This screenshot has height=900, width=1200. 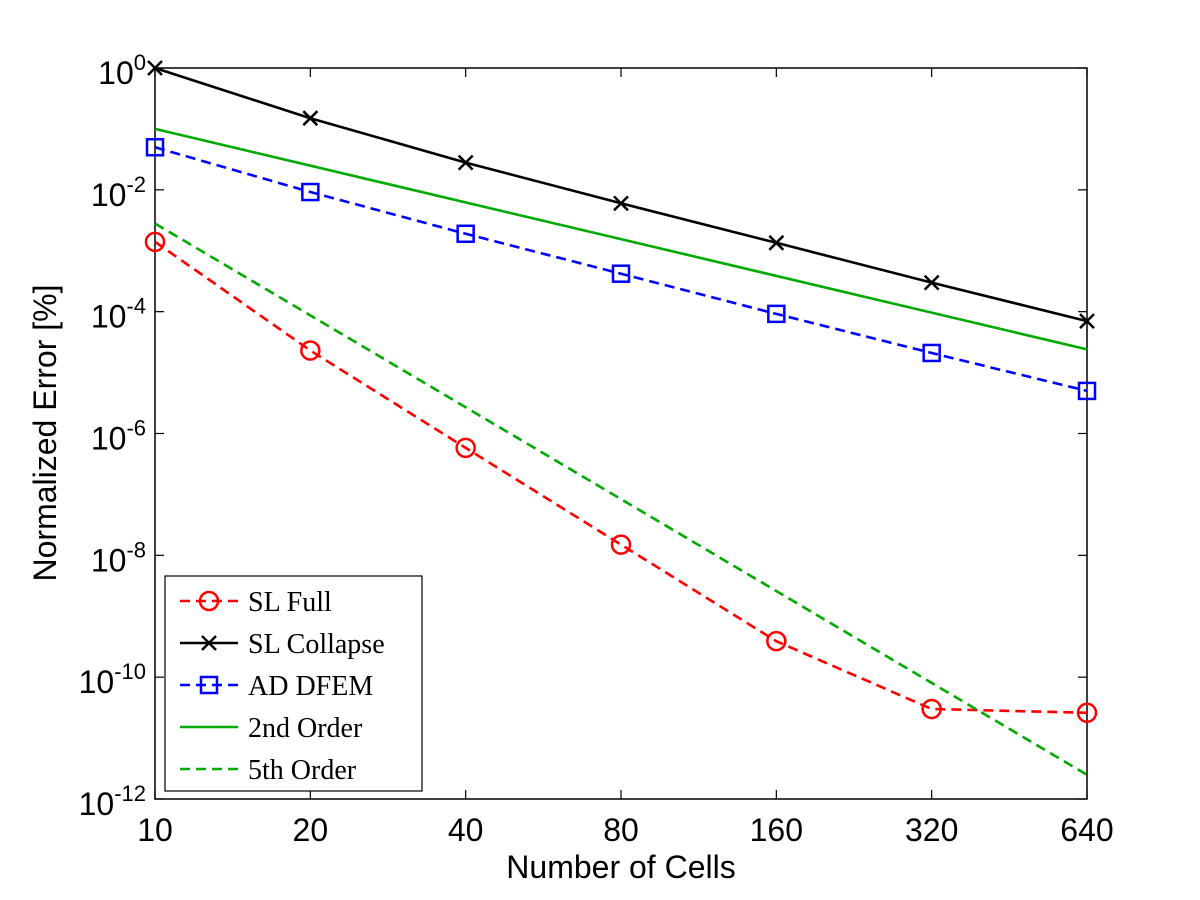 What do you see at coordinates (310, 686) in the screenshot?
I see `legend-label-ad-dfem: AD DFEM` at bounding box center [310, 686].